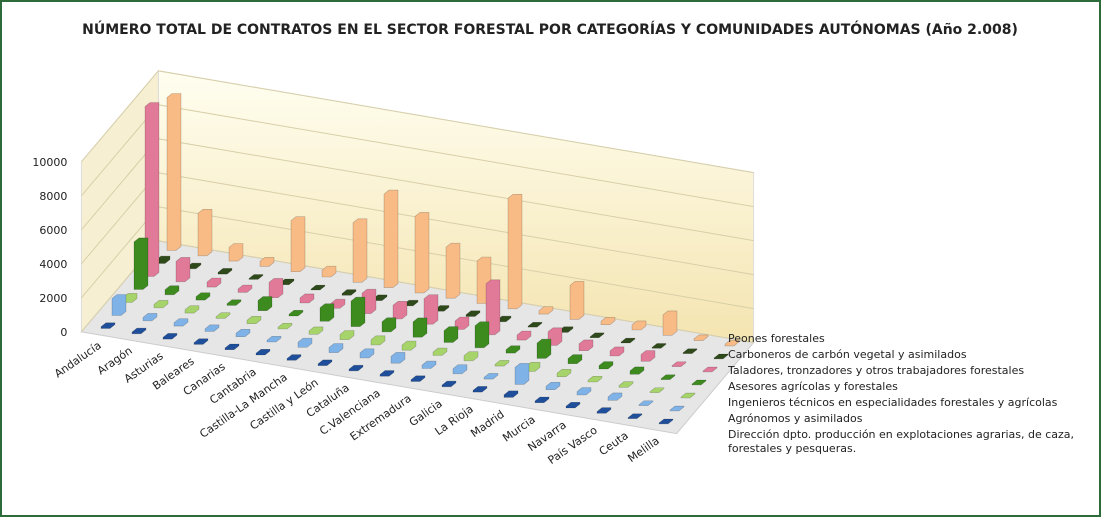  I want to click on legend-label: Asesores agrícolas y forestales, so click(813, 386).